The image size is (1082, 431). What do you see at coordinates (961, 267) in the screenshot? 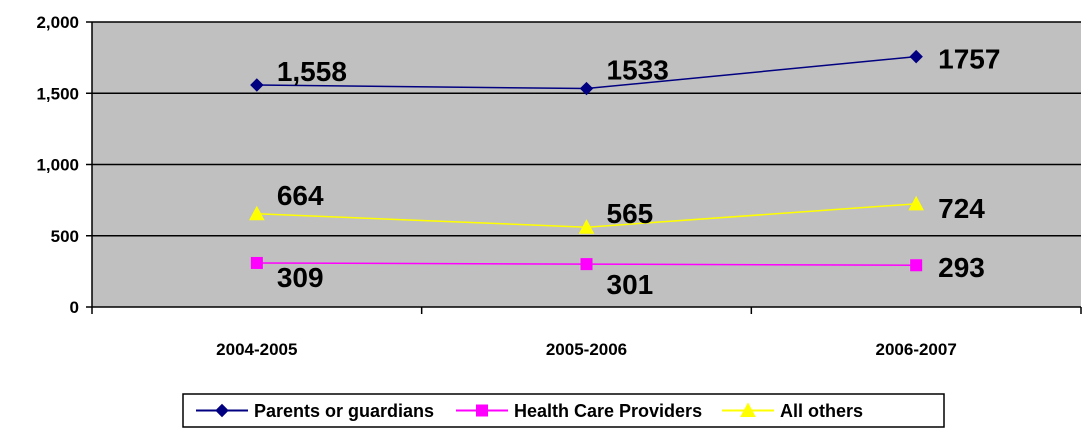
I see `data-label-health-care-providers: 293` at bounding box center [961, 267].